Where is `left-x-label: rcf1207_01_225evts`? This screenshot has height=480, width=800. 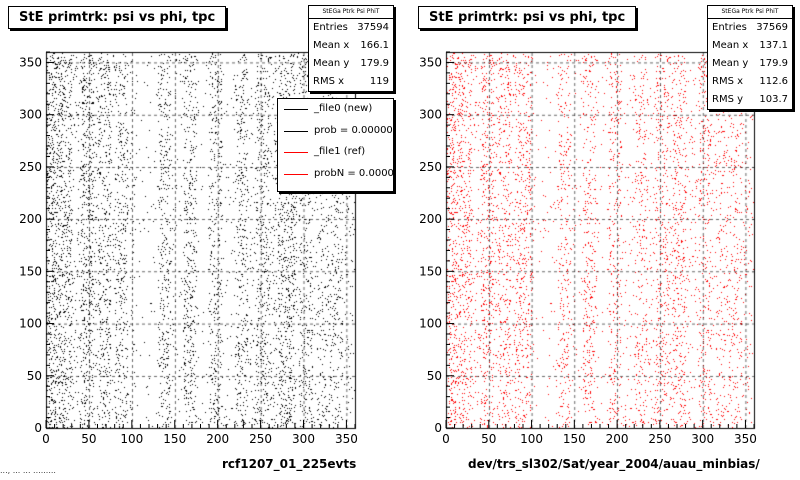
left-x-label: rcf1207_01_225evts is located at coordinates (289, 464).